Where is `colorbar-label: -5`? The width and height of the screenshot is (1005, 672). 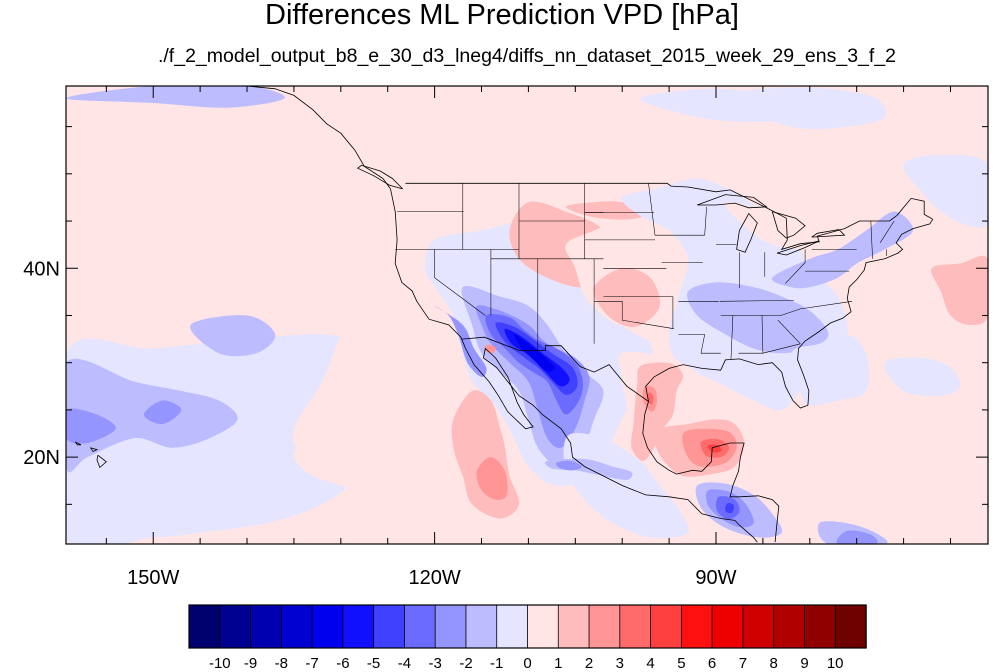
colorbar-label: -5 is located at coordinates (373, 663).